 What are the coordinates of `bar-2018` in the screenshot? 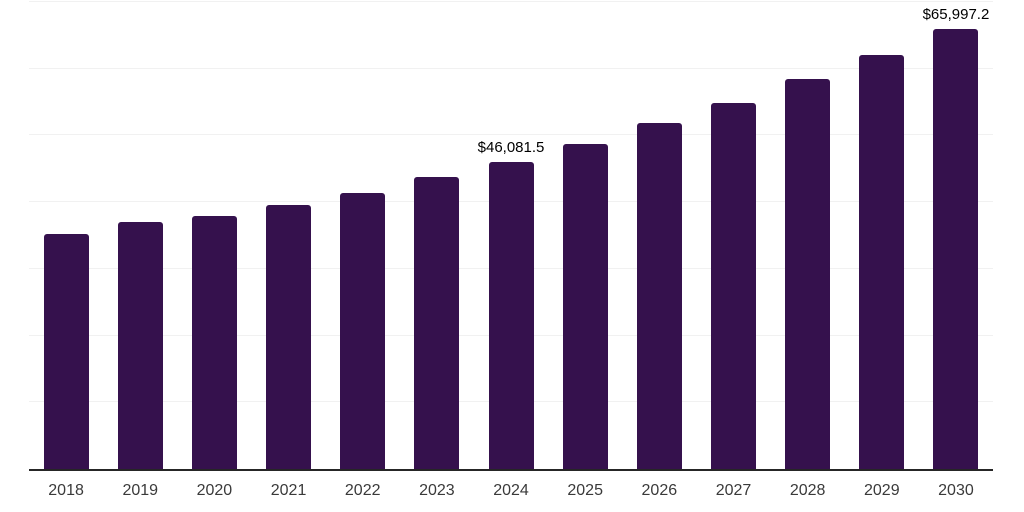 It's located at (66, 351).